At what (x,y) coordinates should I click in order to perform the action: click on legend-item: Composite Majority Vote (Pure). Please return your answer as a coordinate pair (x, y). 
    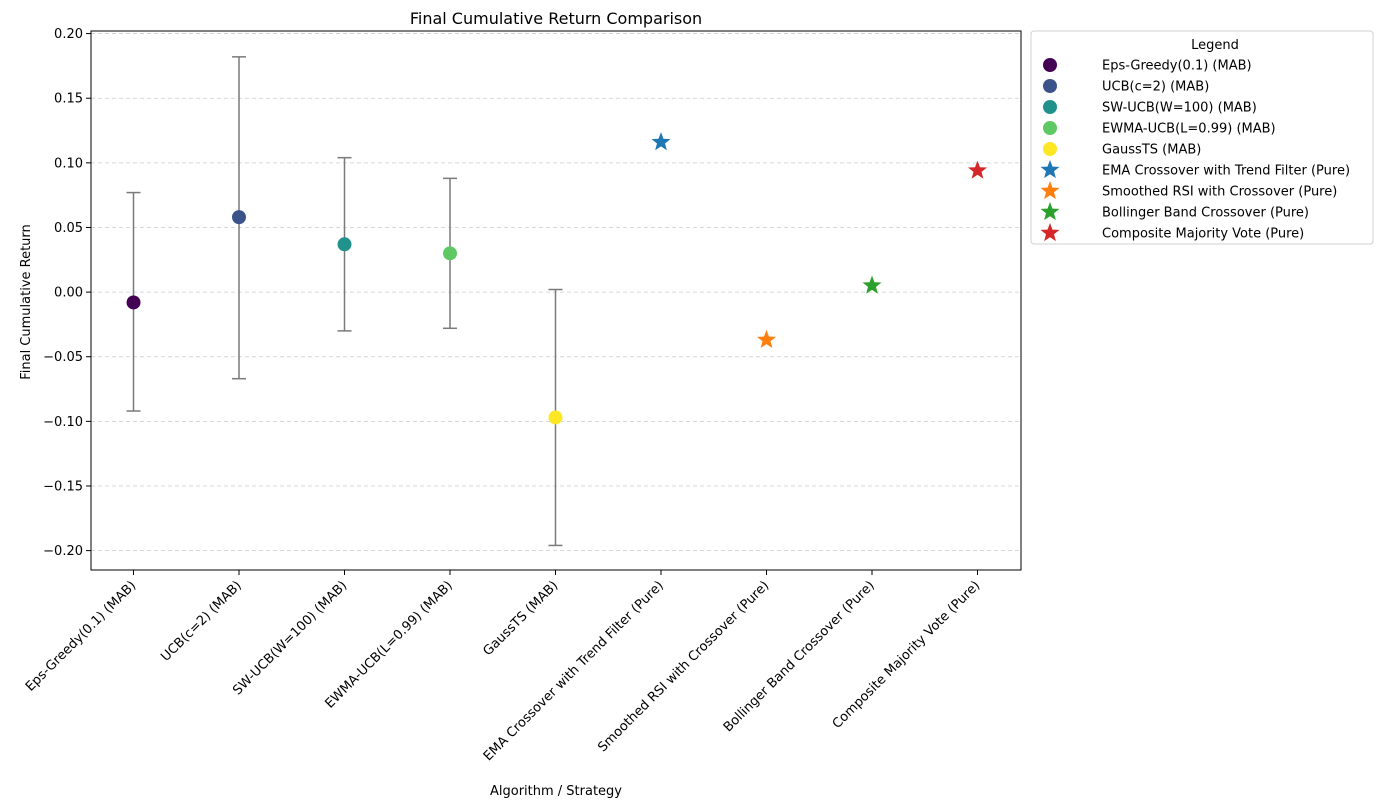
    Looking at the image, I should click on (1172, 232).